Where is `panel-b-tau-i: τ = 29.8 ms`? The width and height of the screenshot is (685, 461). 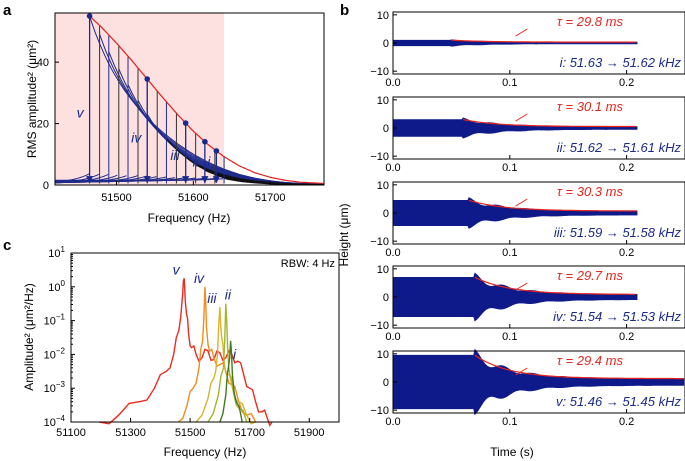
panel-b-tau-i: τ = 29.8 ms is located at coordinates (590, 21).